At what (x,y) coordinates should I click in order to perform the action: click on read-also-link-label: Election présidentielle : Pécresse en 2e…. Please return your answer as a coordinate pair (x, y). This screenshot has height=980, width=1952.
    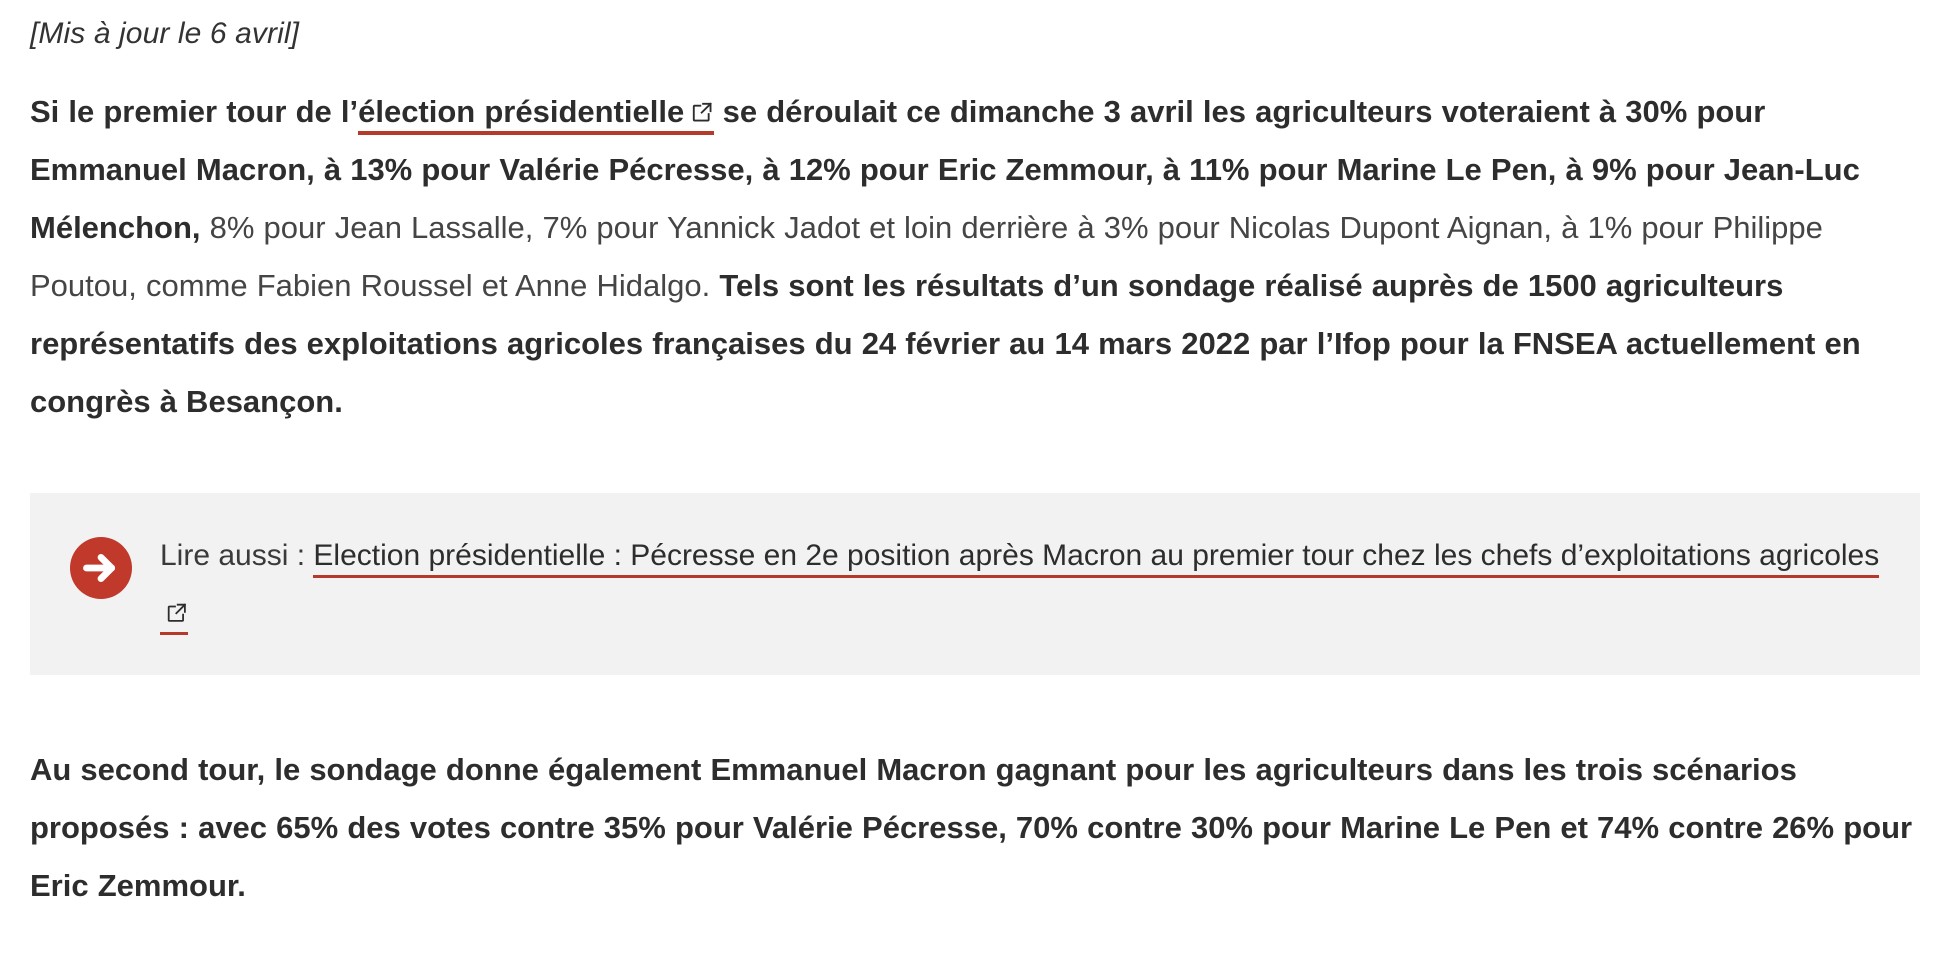
    Looking at the image, I should click on (1096, 555).